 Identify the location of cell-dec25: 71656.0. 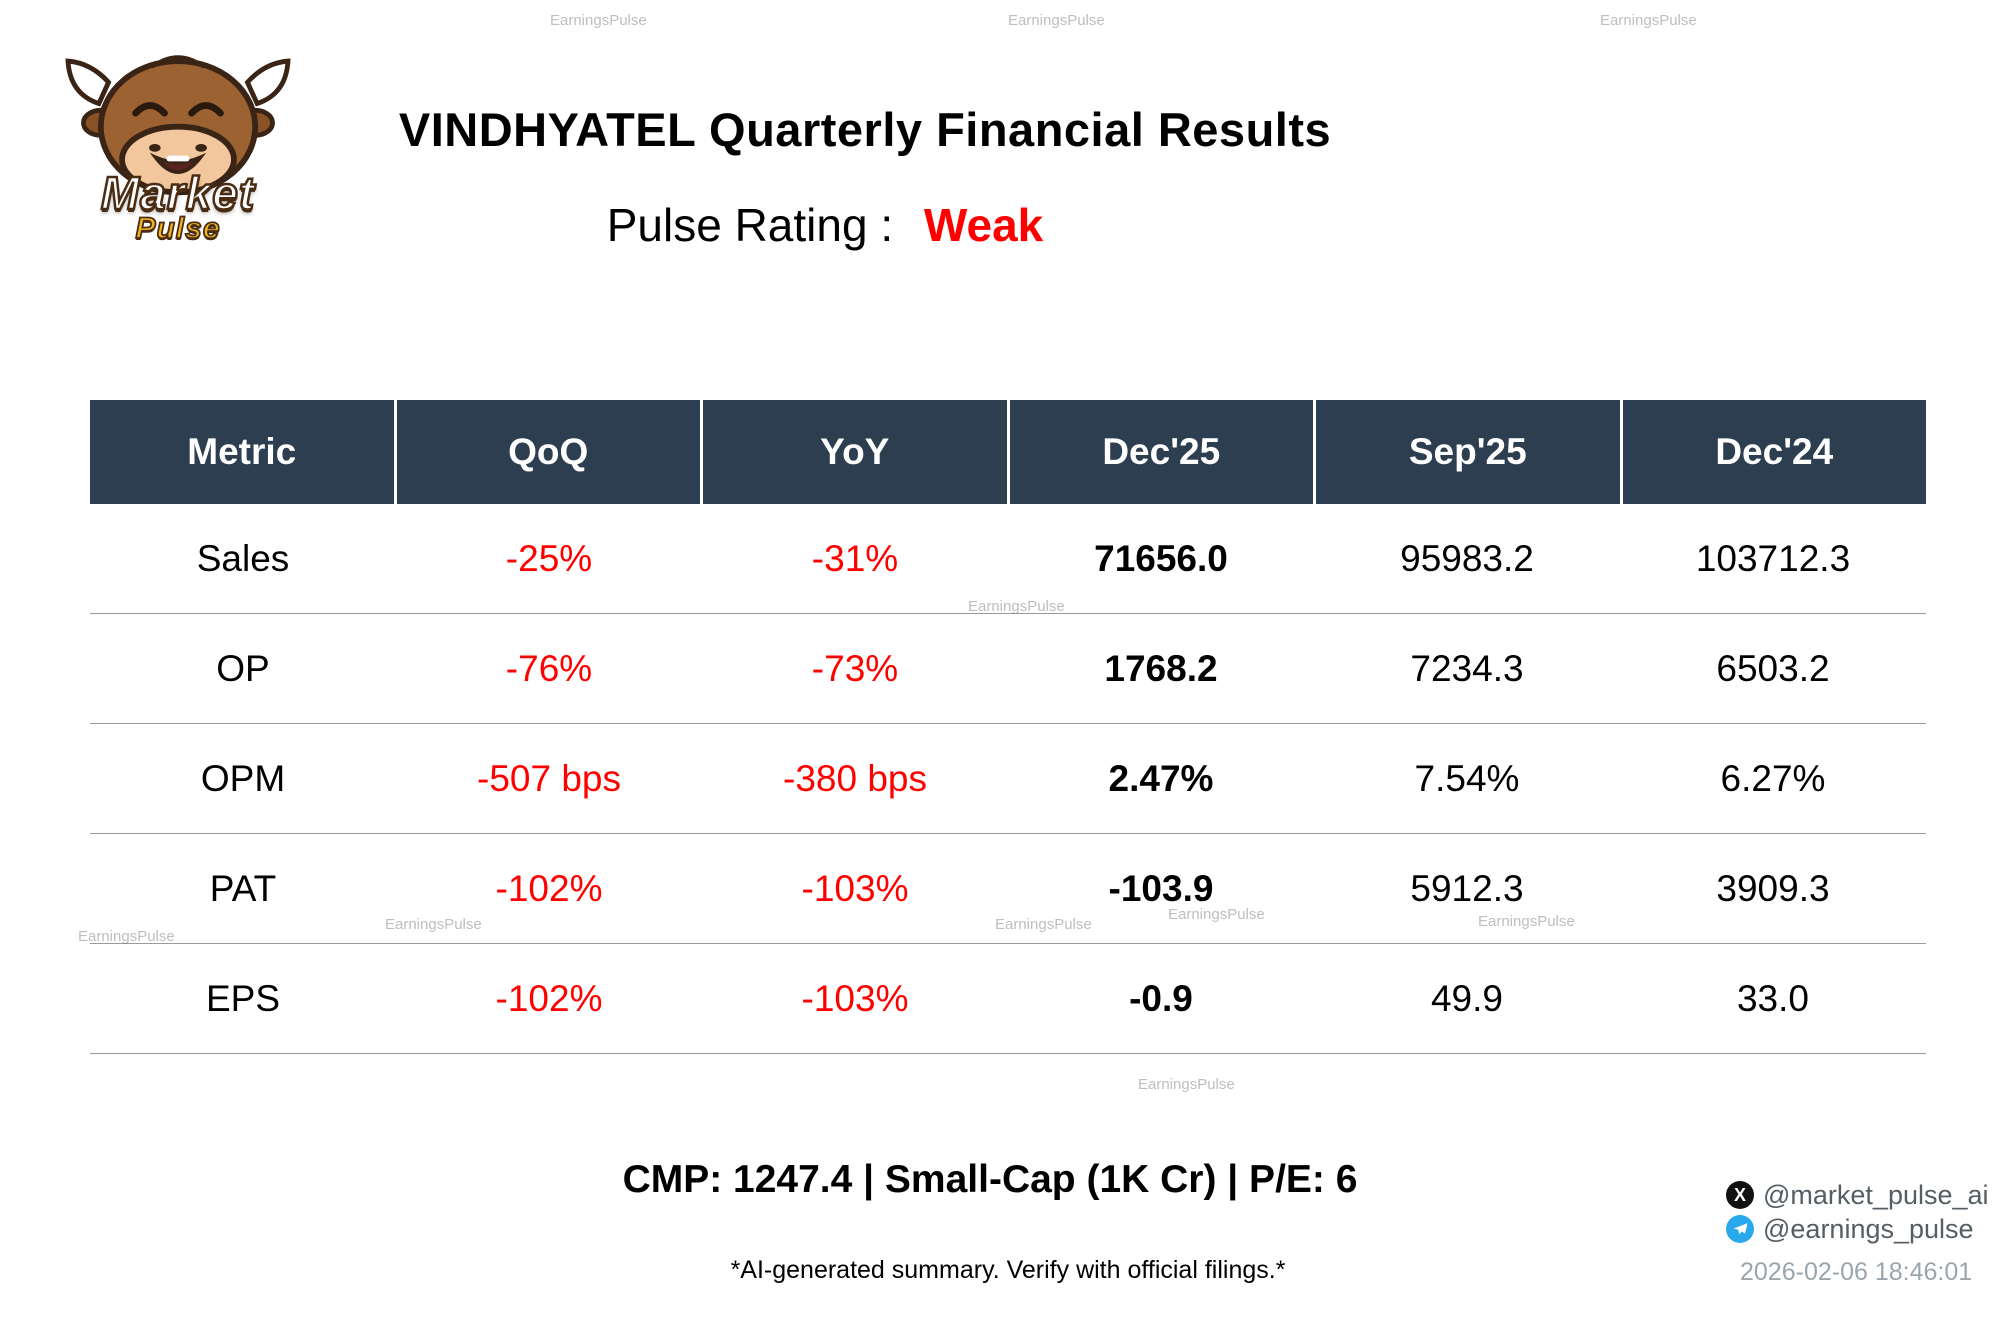
(1161, 558).